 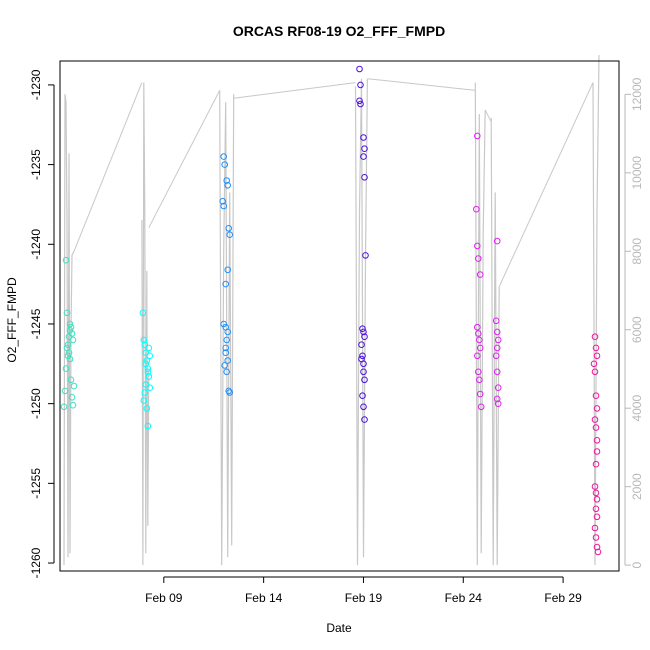 I want to click on x-axis-label: Date, so click(x=339, y=628).